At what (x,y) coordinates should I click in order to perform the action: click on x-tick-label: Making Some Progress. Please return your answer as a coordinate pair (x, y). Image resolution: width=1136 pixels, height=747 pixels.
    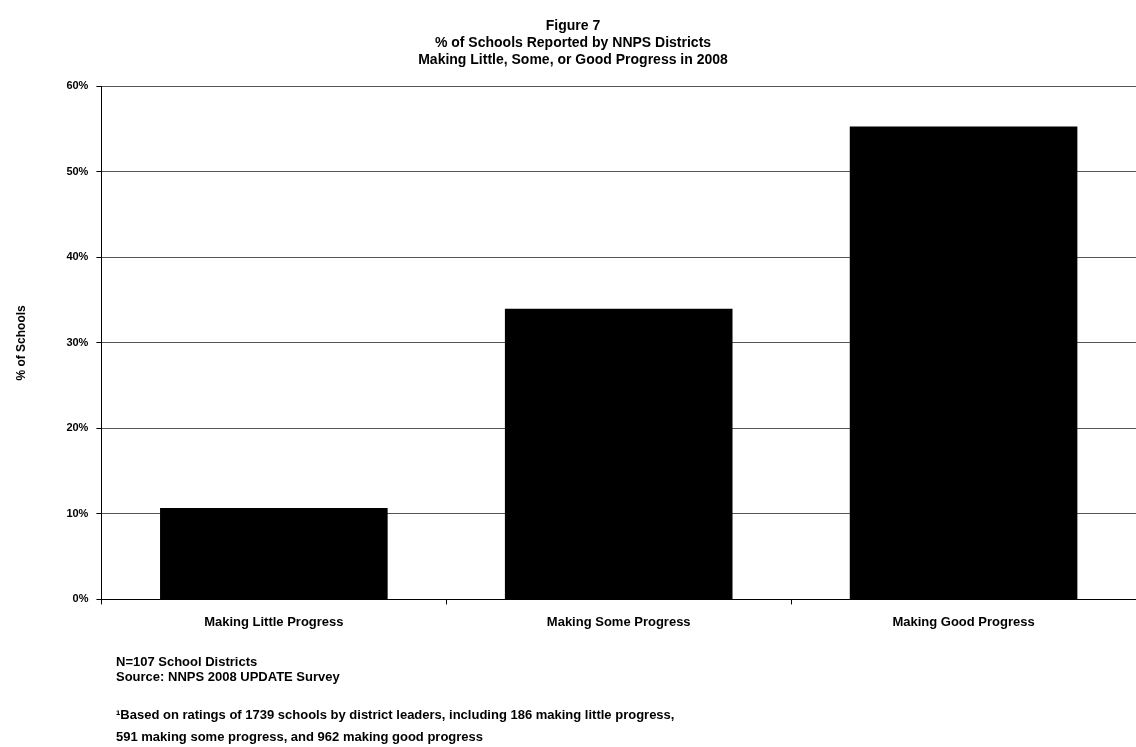
    Looking at the image, I should click on (618, 621).